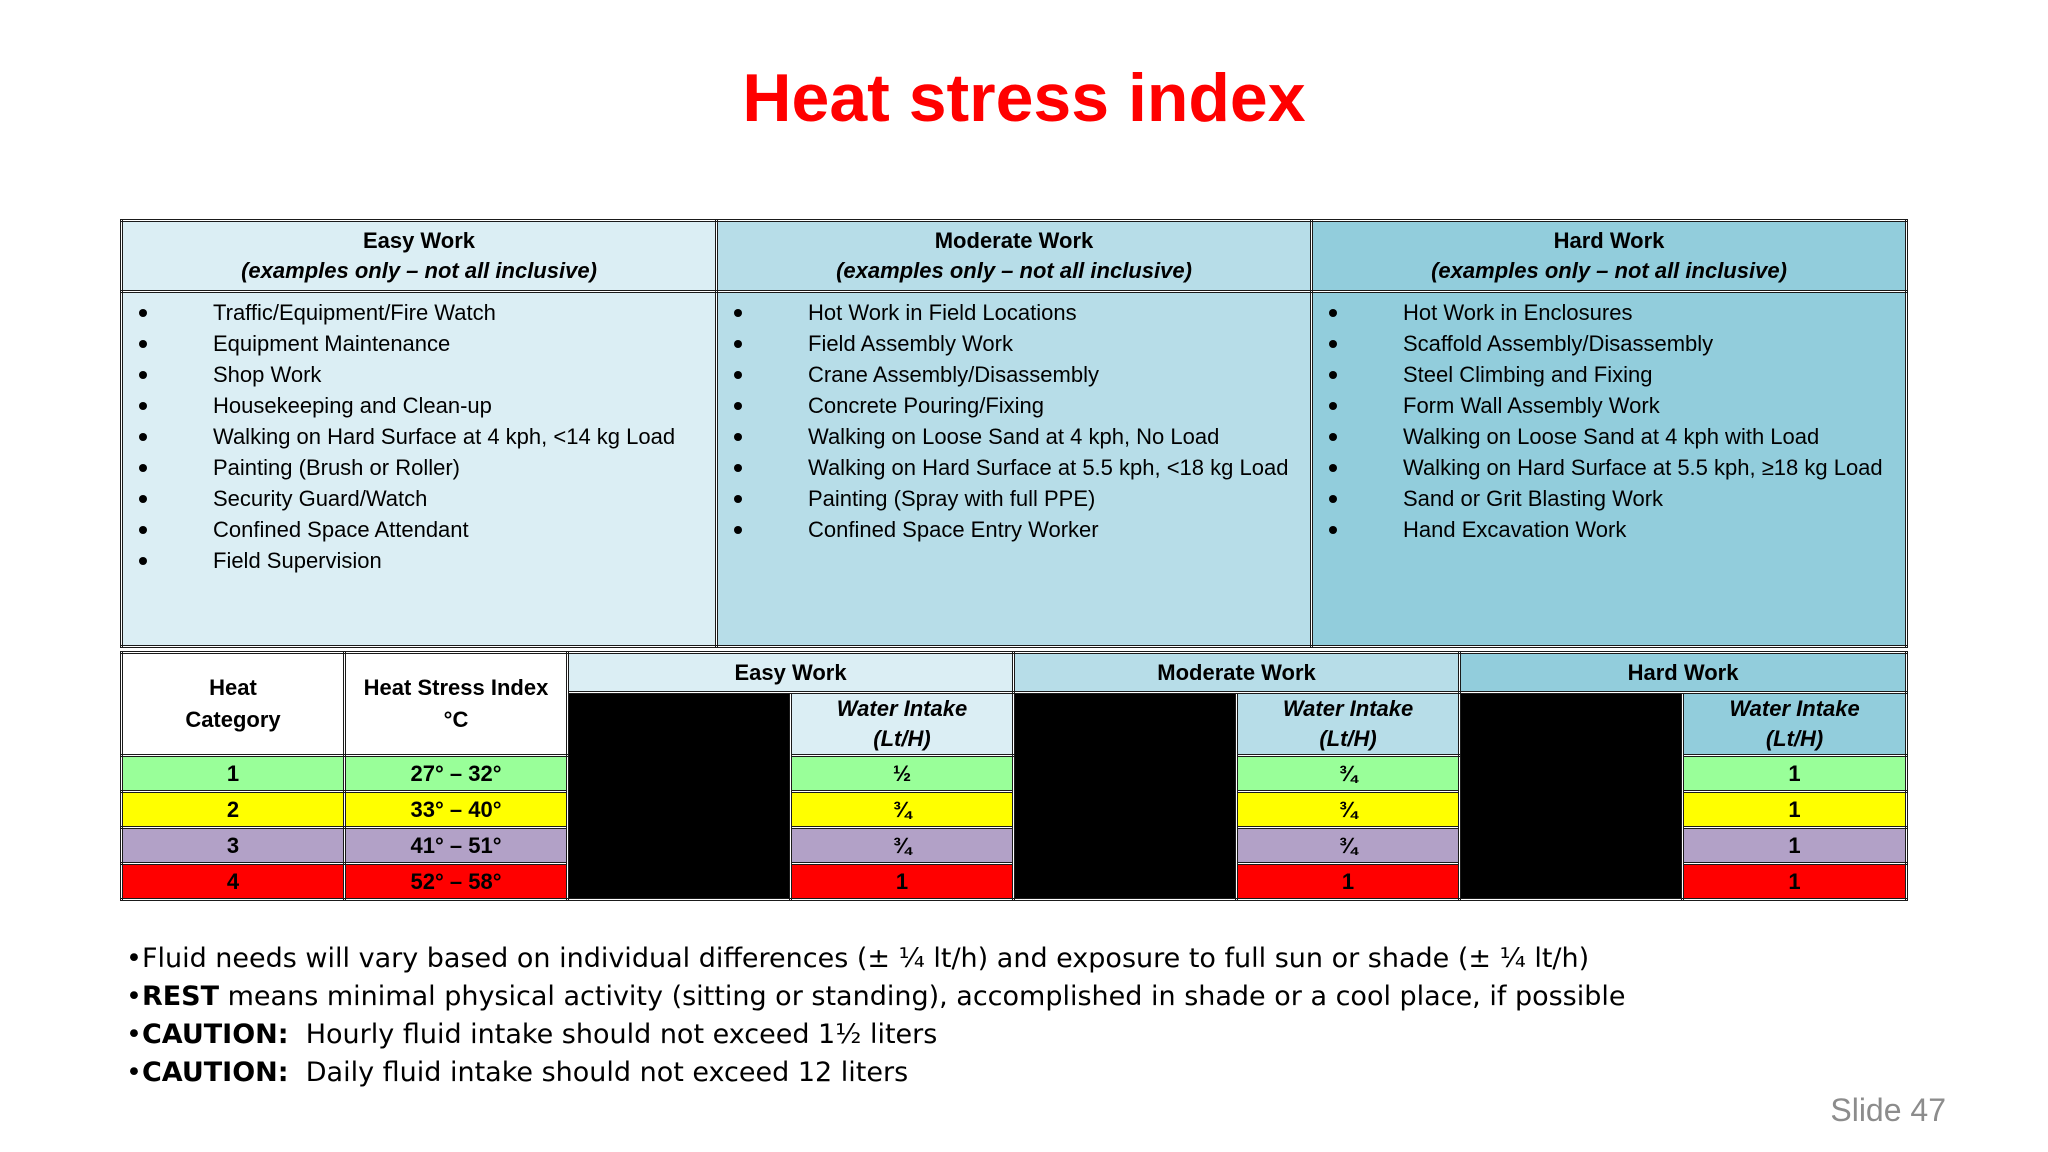  What do you see at coordinates (902, 724) in the screenshot?
I see `easy-water-intake-header: Water Intake (Lt/H)` at bounding box center [902, 724].